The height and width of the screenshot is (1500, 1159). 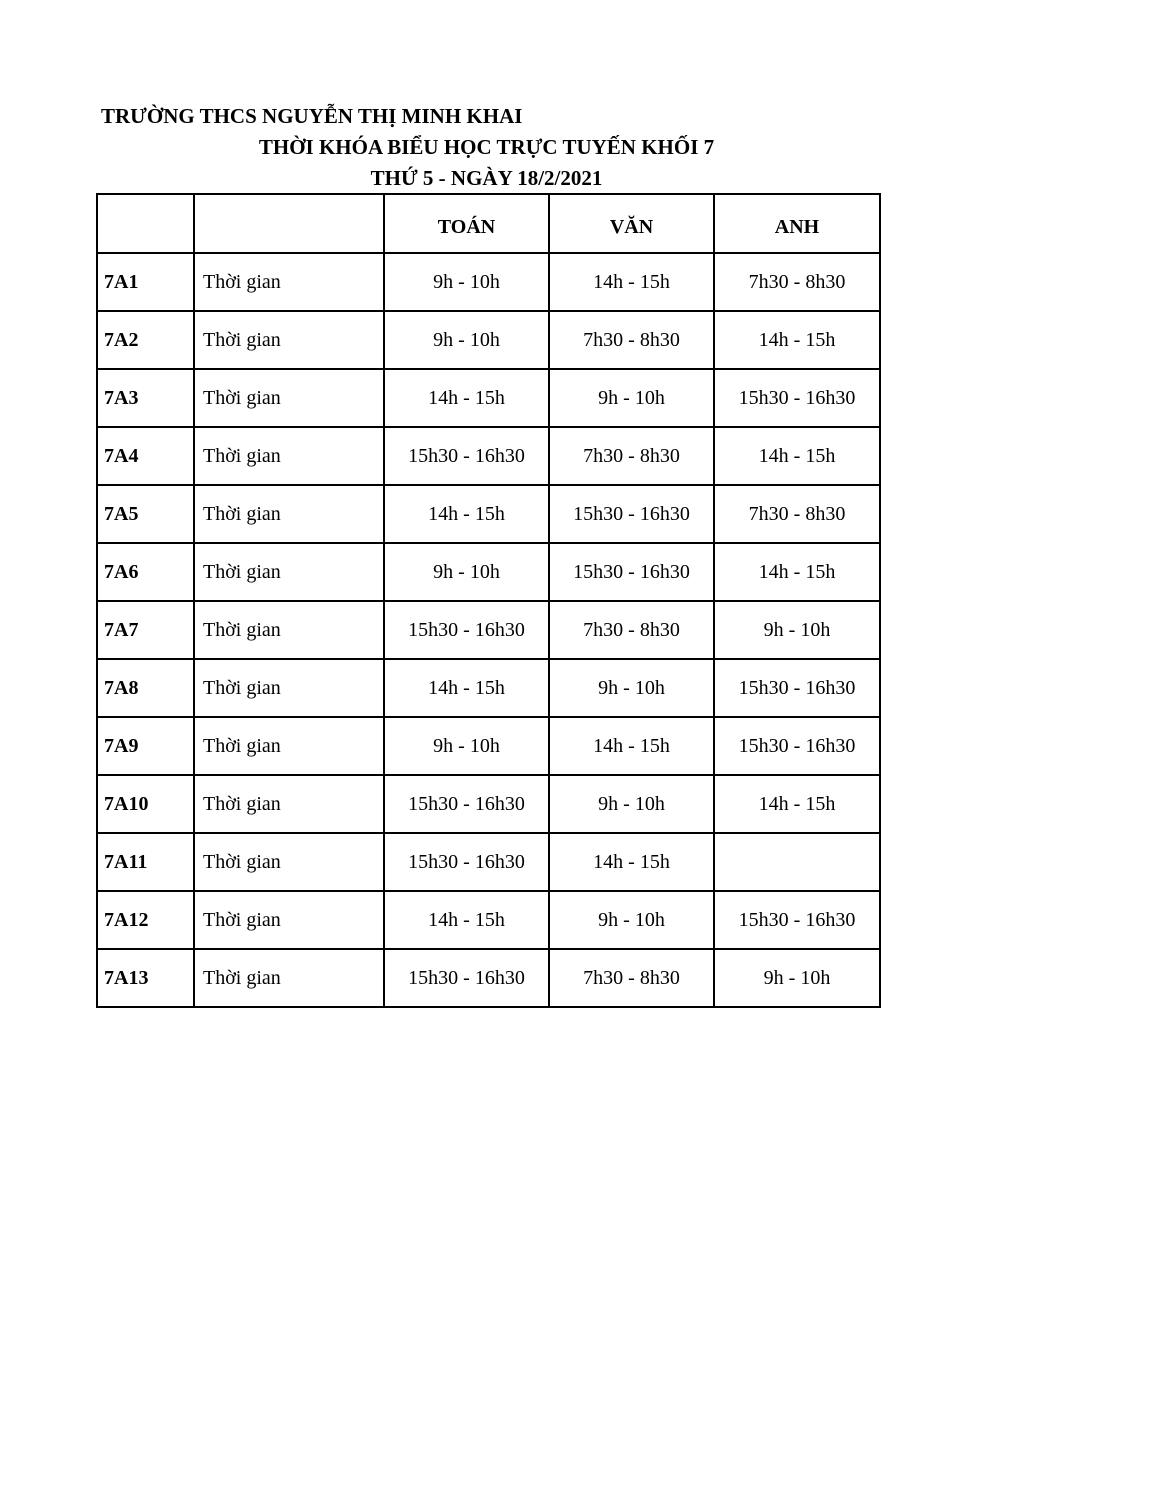 What do you see at coordinates (145, 514) in the screenshot?
I see `class-label: 7A5` at bounding box center [145, 514].